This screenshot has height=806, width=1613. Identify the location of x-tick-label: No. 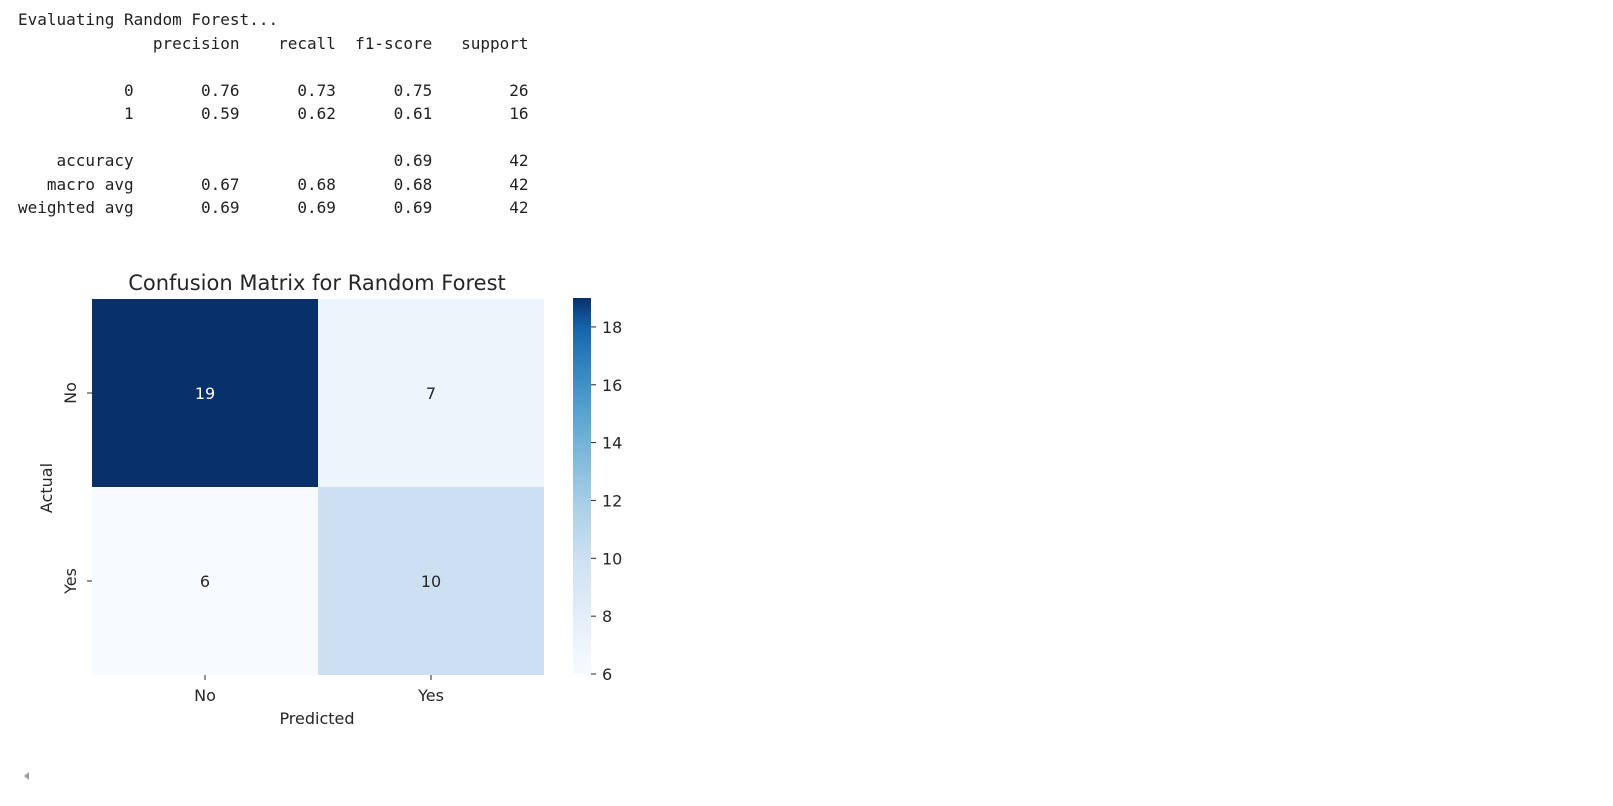
(205, 695).